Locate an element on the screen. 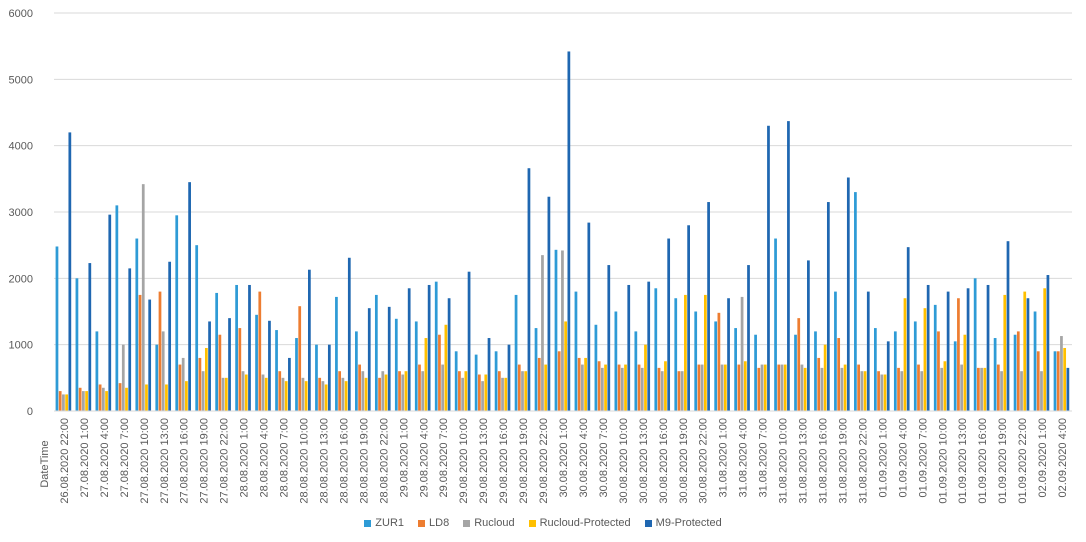 Image resolution: width=1086 pixels, height=542 pixels. x-tick-label: 29.08.2020 7:00 is located at coordinates (444, 458).